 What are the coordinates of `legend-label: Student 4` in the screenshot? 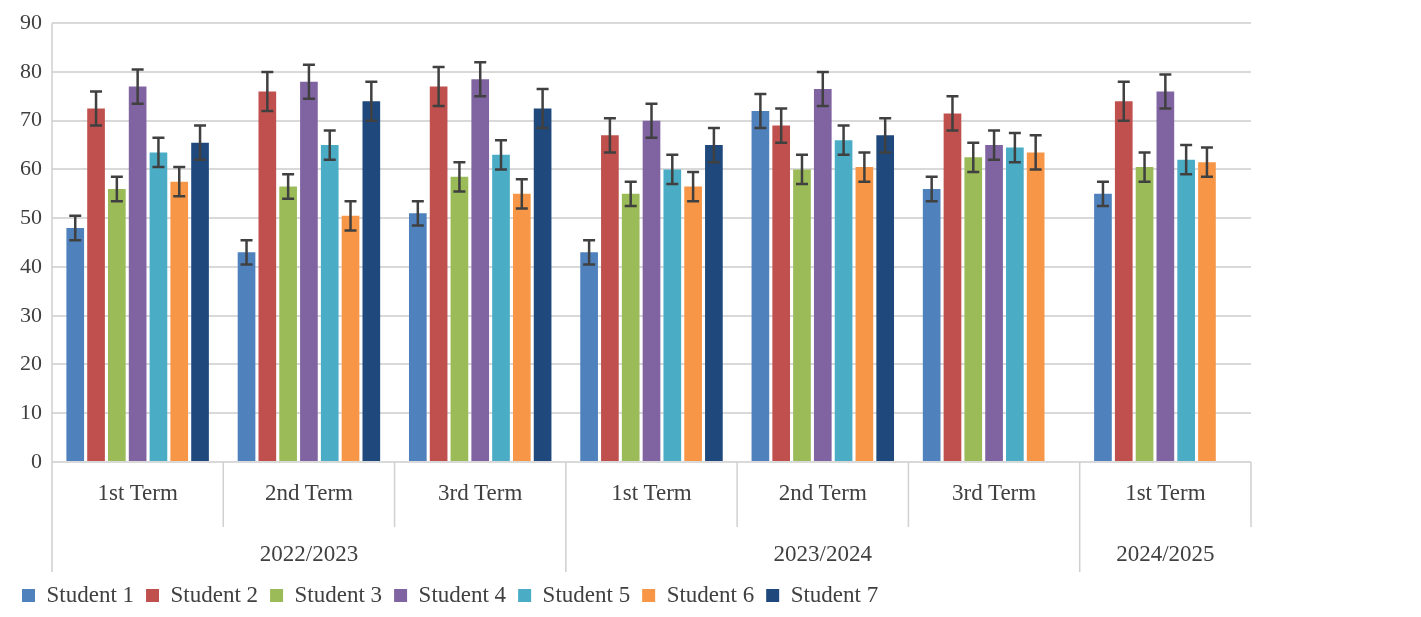 It's located at (462, 594).